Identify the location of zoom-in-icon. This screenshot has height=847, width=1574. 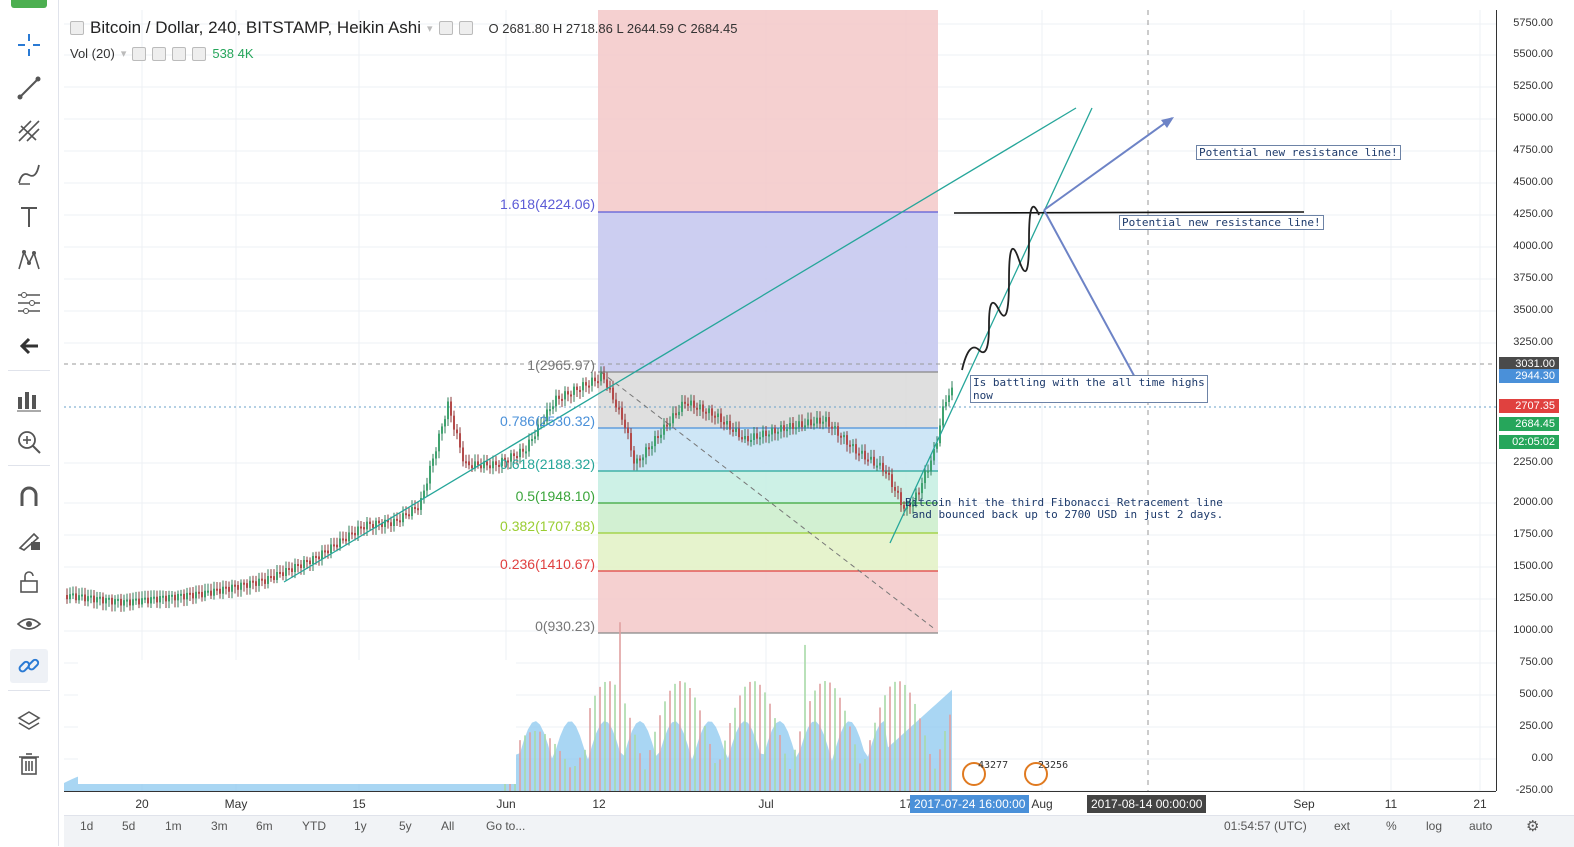
(29, 442).